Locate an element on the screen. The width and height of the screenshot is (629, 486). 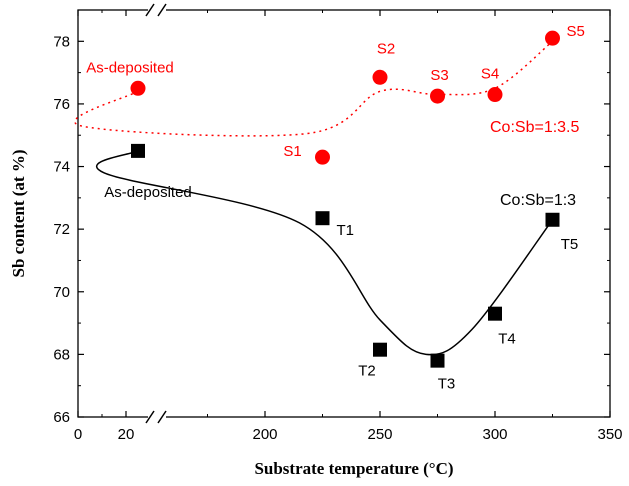
point-label: S2 is located at coordinates (386, 48).